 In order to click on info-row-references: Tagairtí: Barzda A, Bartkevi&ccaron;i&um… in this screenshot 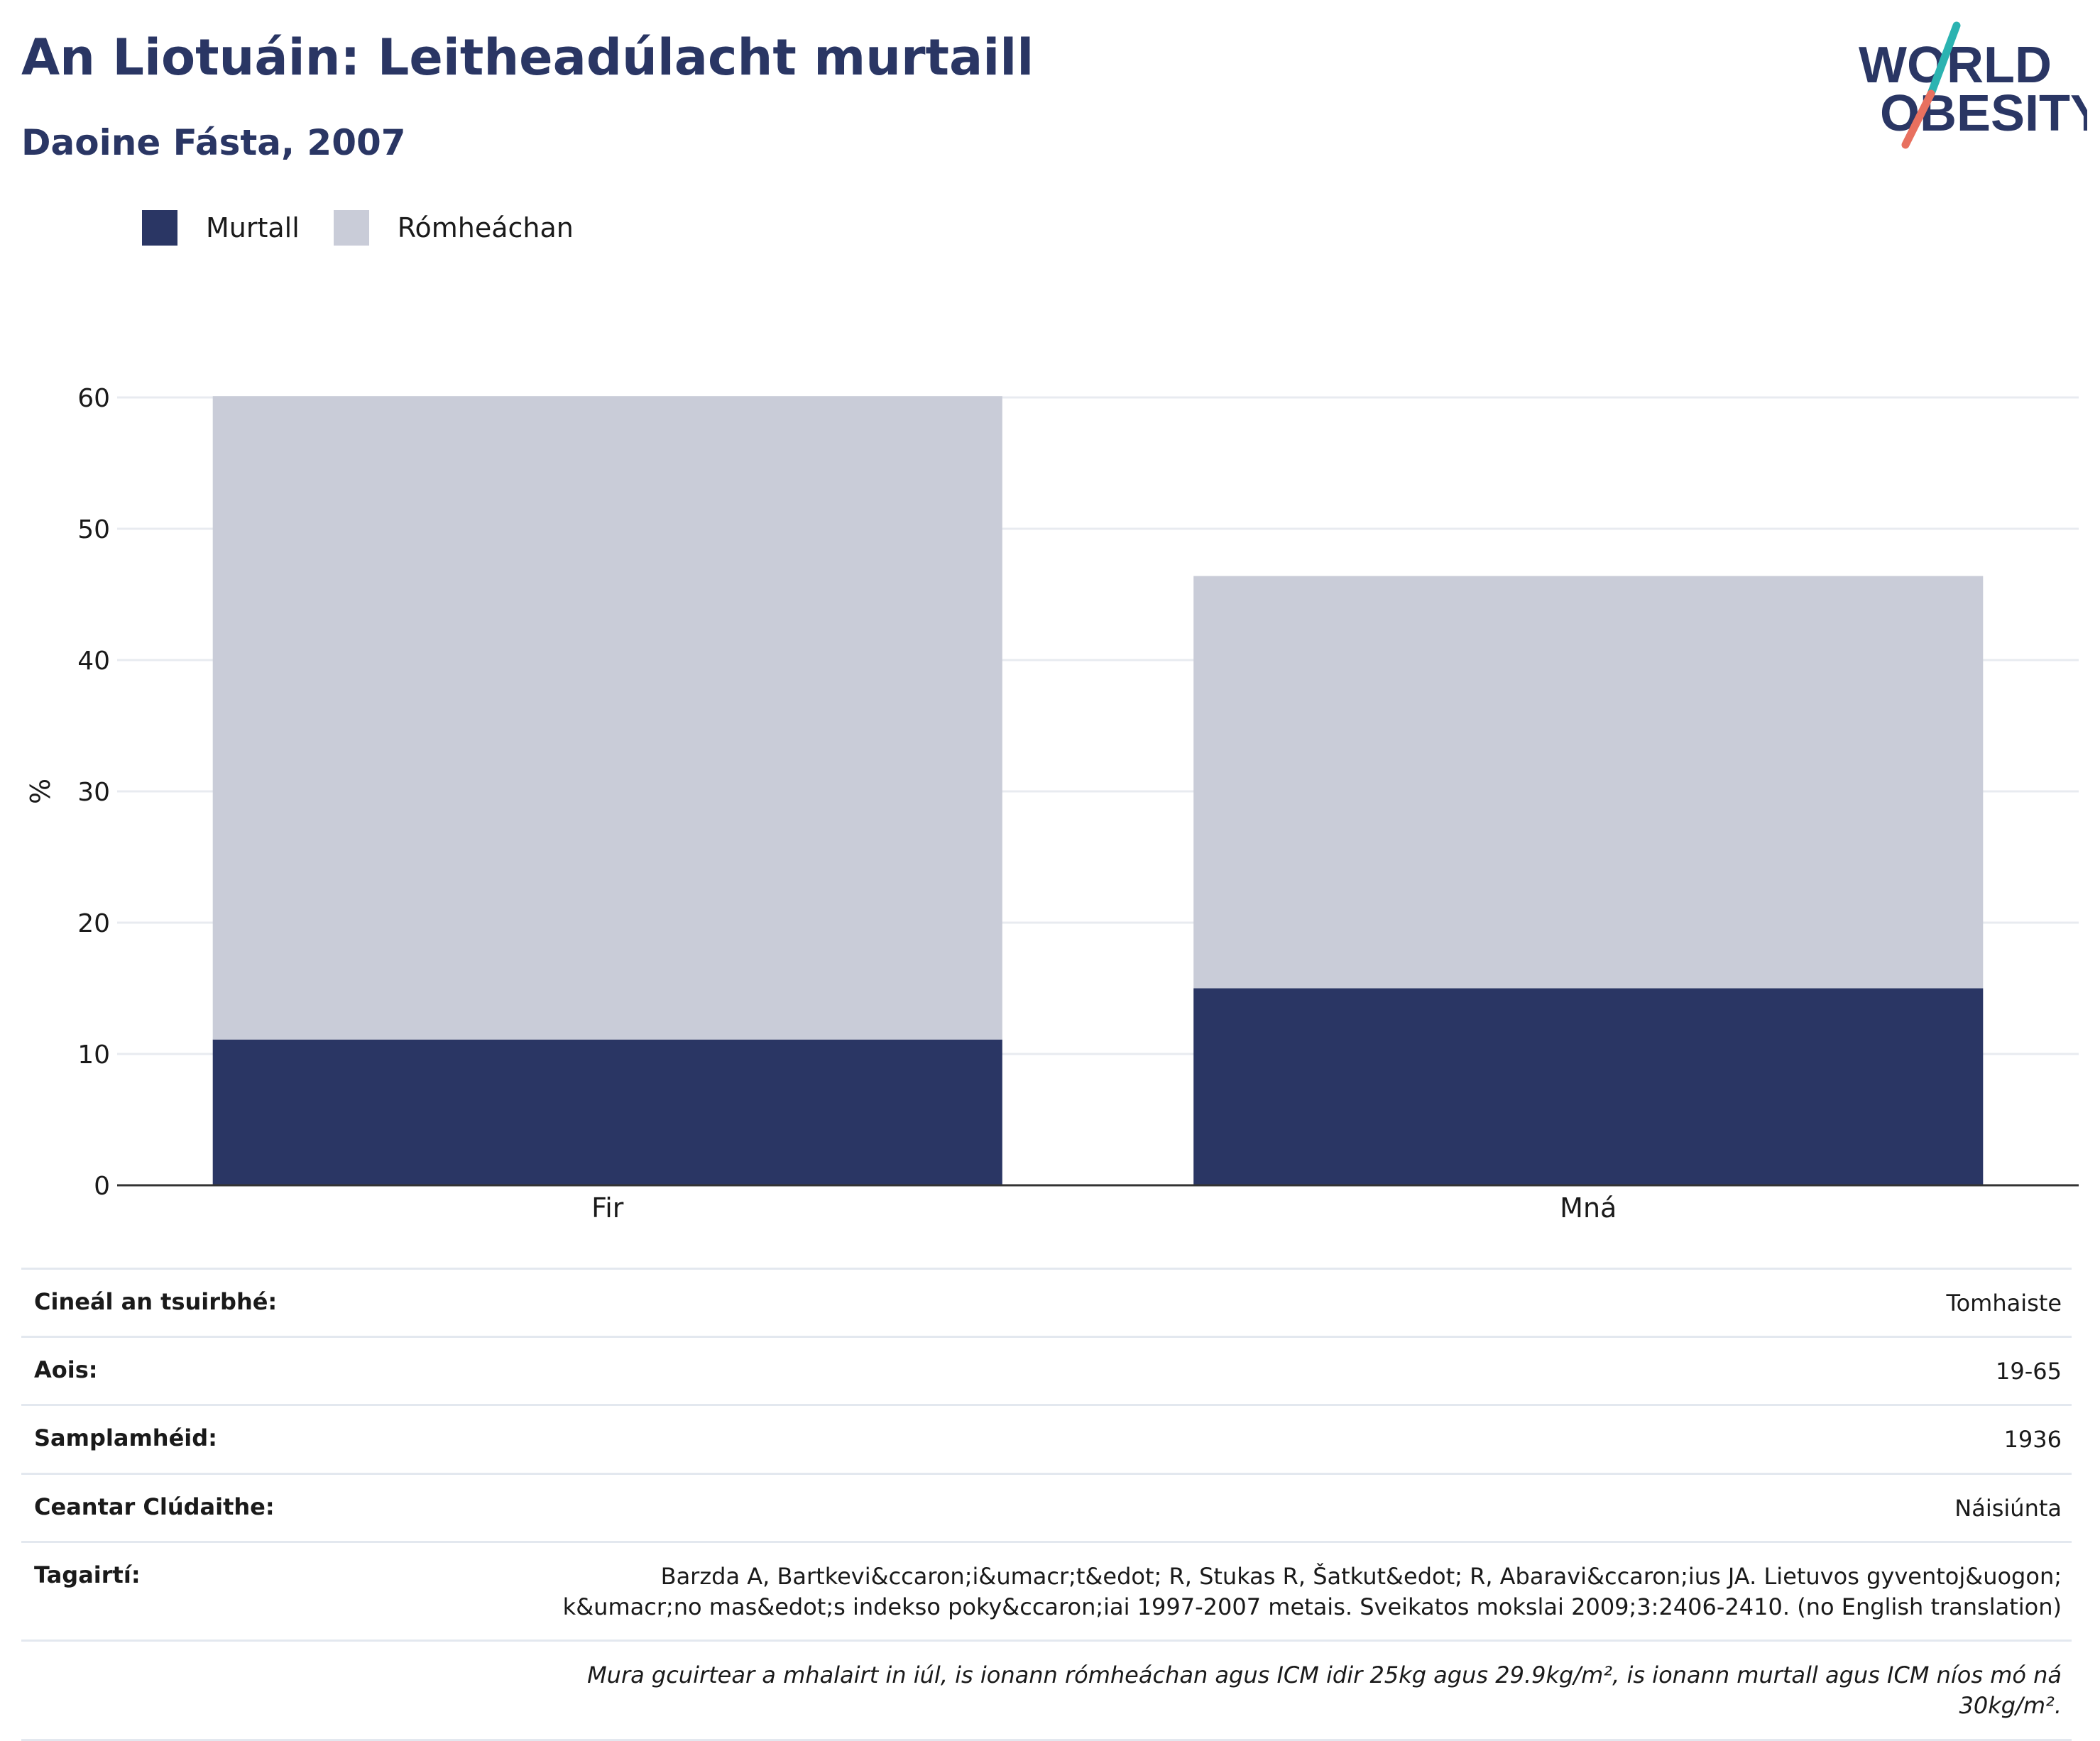, I will do `click(1046, 1590)`.